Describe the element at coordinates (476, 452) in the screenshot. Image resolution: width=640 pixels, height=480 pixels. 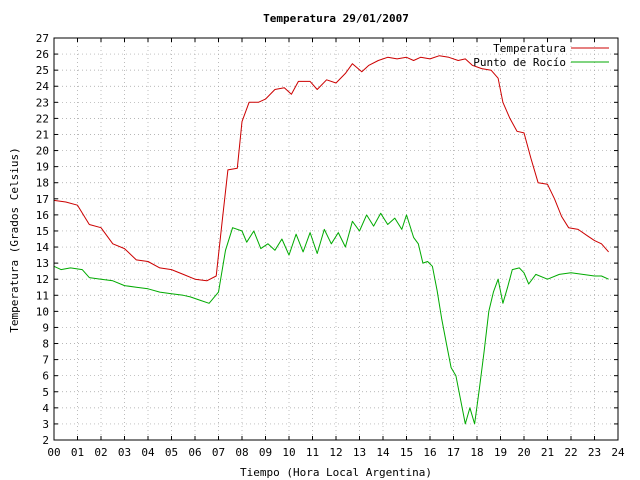
I see `x-tick-label: 18` at that location.